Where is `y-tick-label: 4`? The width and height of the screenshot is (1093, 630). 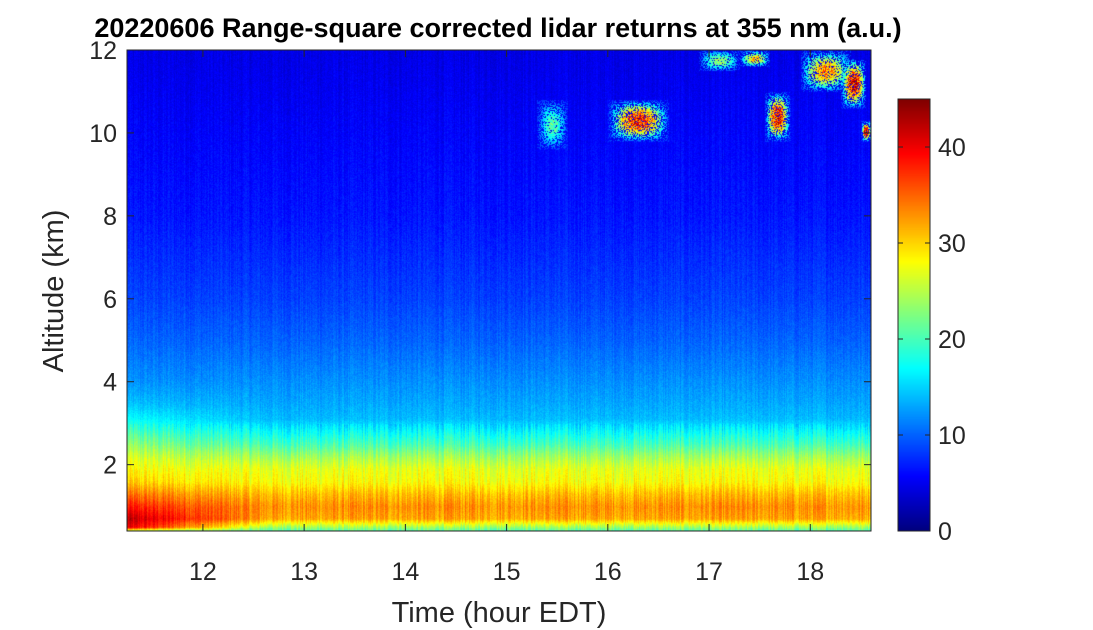
y-tick-label: 4 is located at coordinates (110, 383).